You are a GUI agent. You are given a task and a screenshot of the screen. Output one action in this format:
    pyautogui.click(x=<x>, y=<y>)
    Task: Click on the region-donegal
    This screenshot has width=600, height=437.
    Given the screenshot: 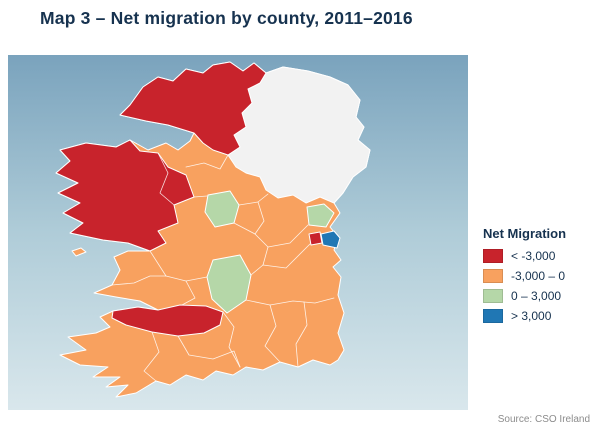 What is the action you would take?
    pyautogui.click(x=193, y=108)
    